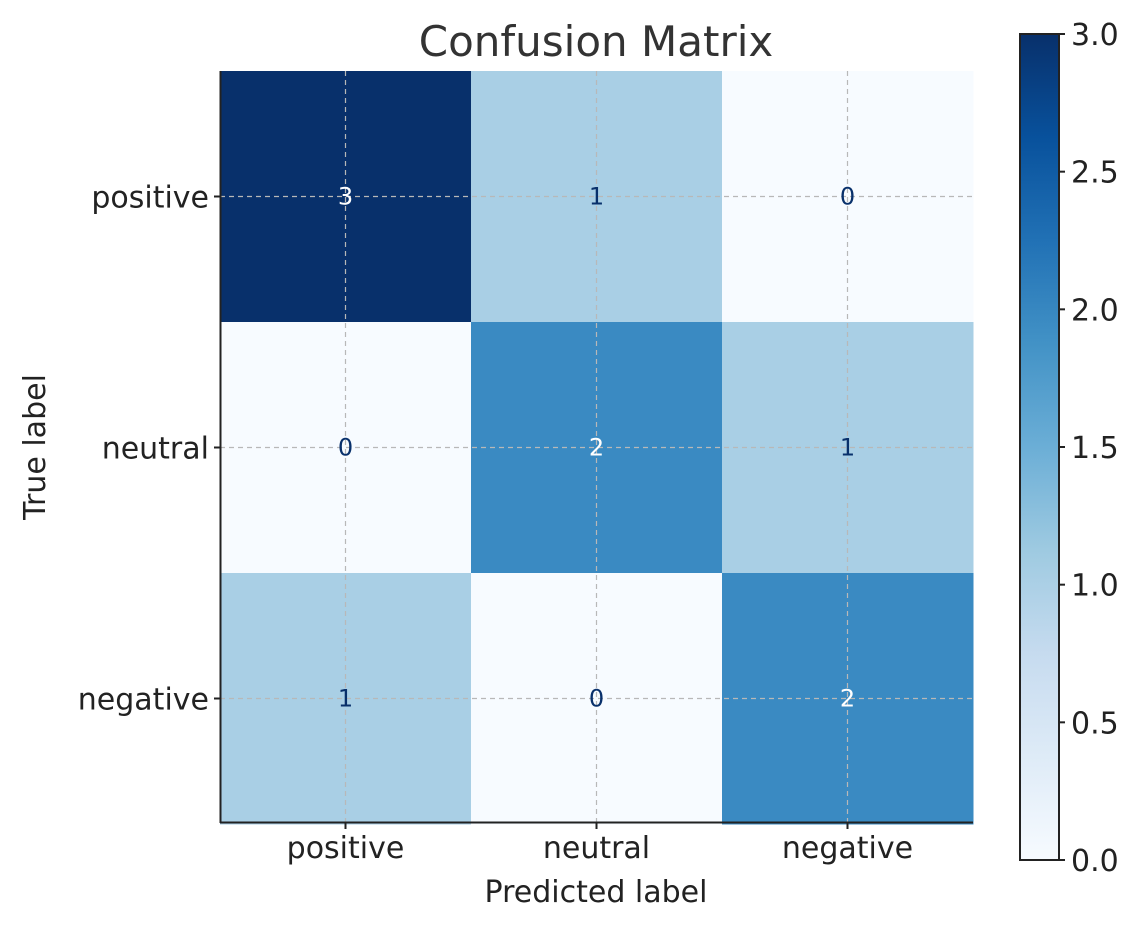 This screenshot has width=1143, height=934. I want to click on colorbar-ticks: 0.0 0.5 1.0 1.5 2.0 2.5 3.0, so click(1089, 448).